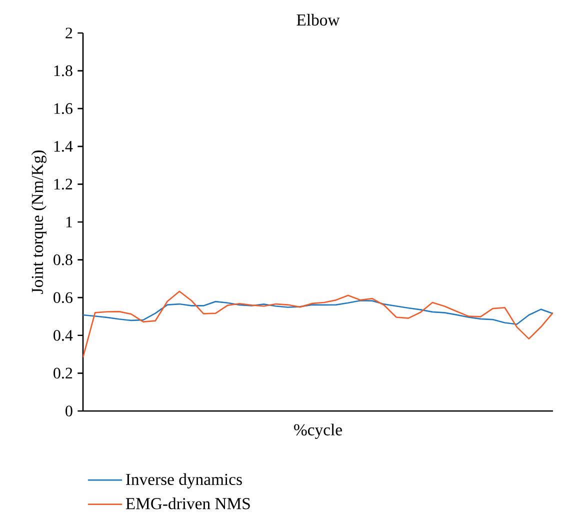  Describe the element at coordinates (318, 431) in the screenshot. I see `x-axis-title: %cycle` at that location.